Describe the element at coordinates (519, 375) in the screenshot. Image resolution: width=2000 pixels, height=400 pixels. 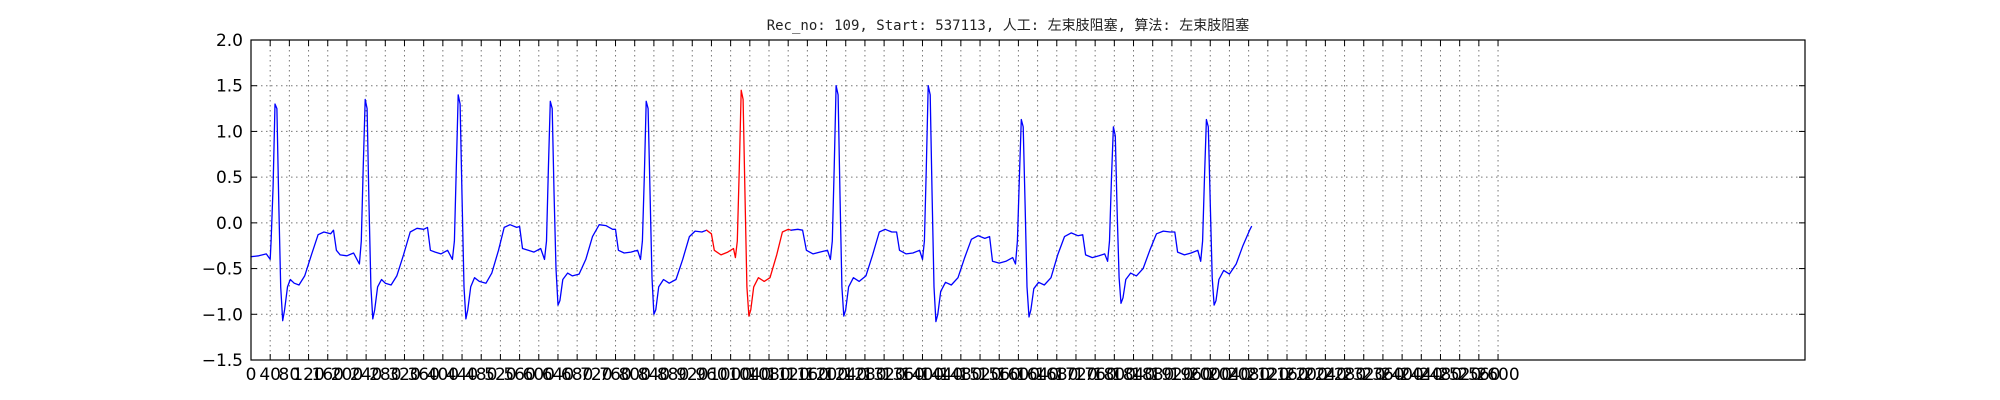
I see `x-tick-label: 560` at that location.